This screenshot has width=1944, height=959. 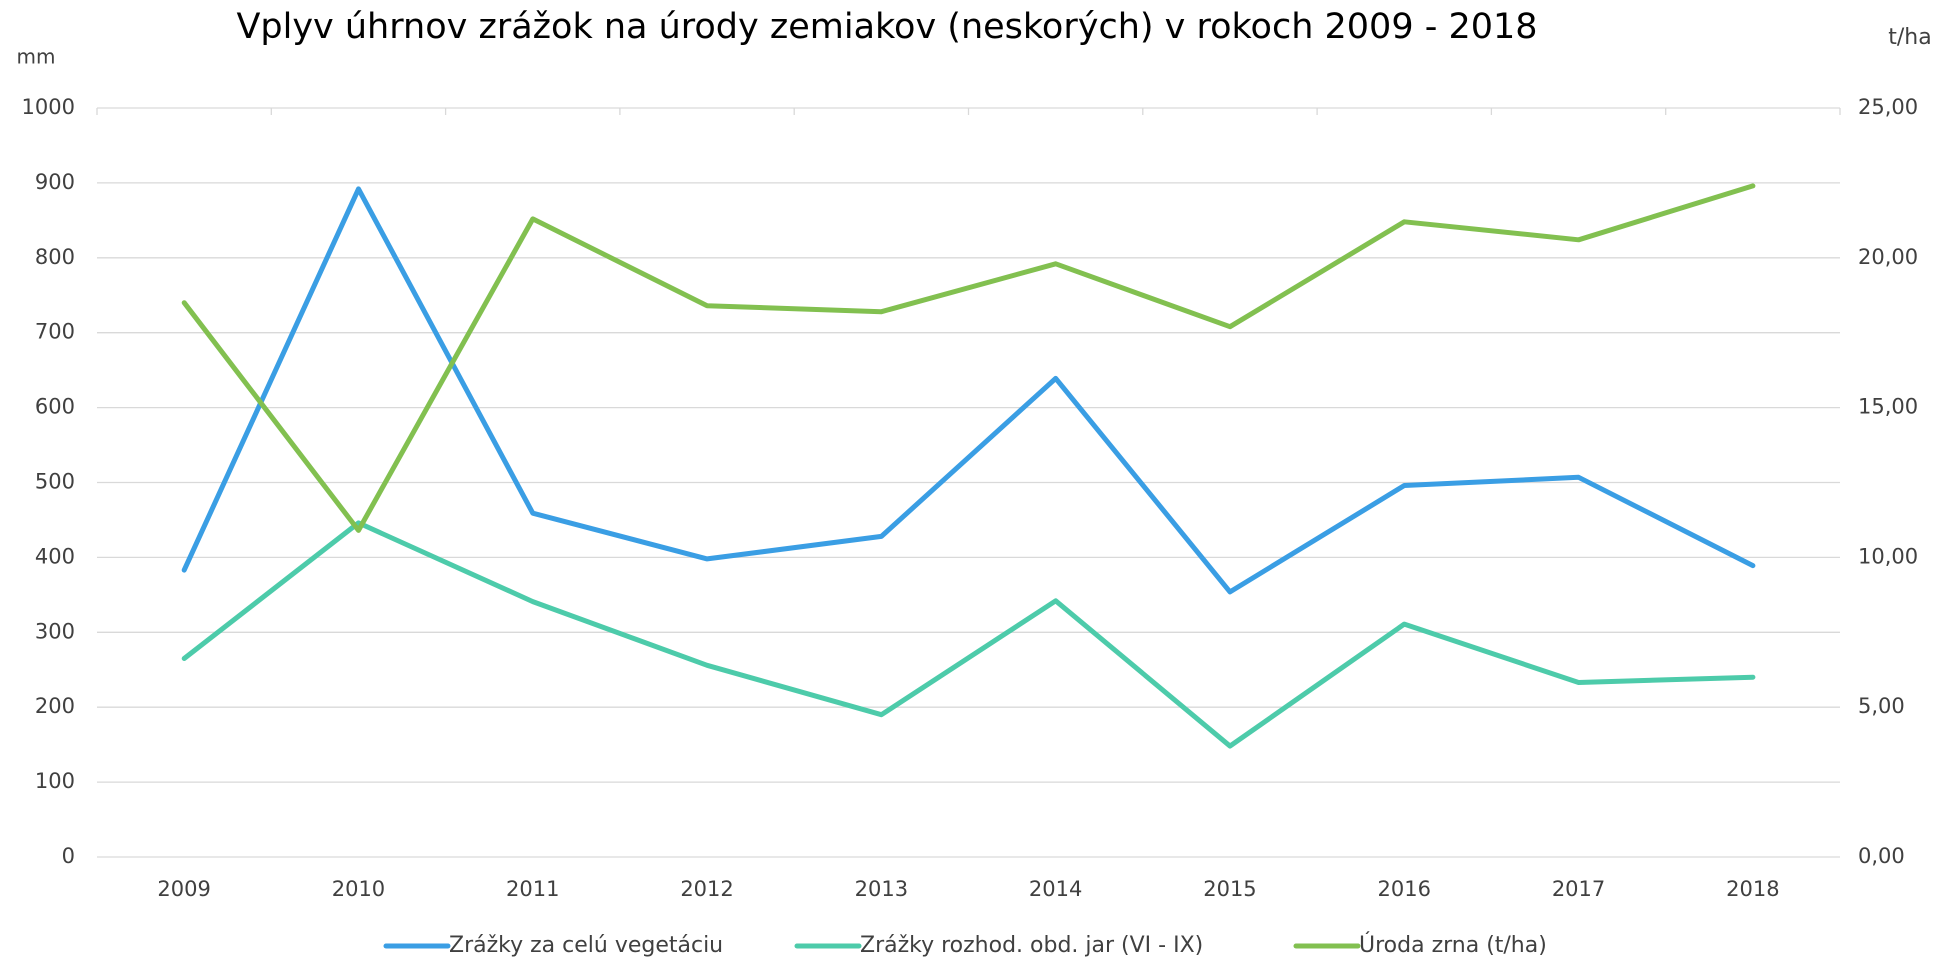 What do you see at coordinates (532, 889) in the screenshot?
I see `x-tick-label: 2011` at bounding box center [532, 889].